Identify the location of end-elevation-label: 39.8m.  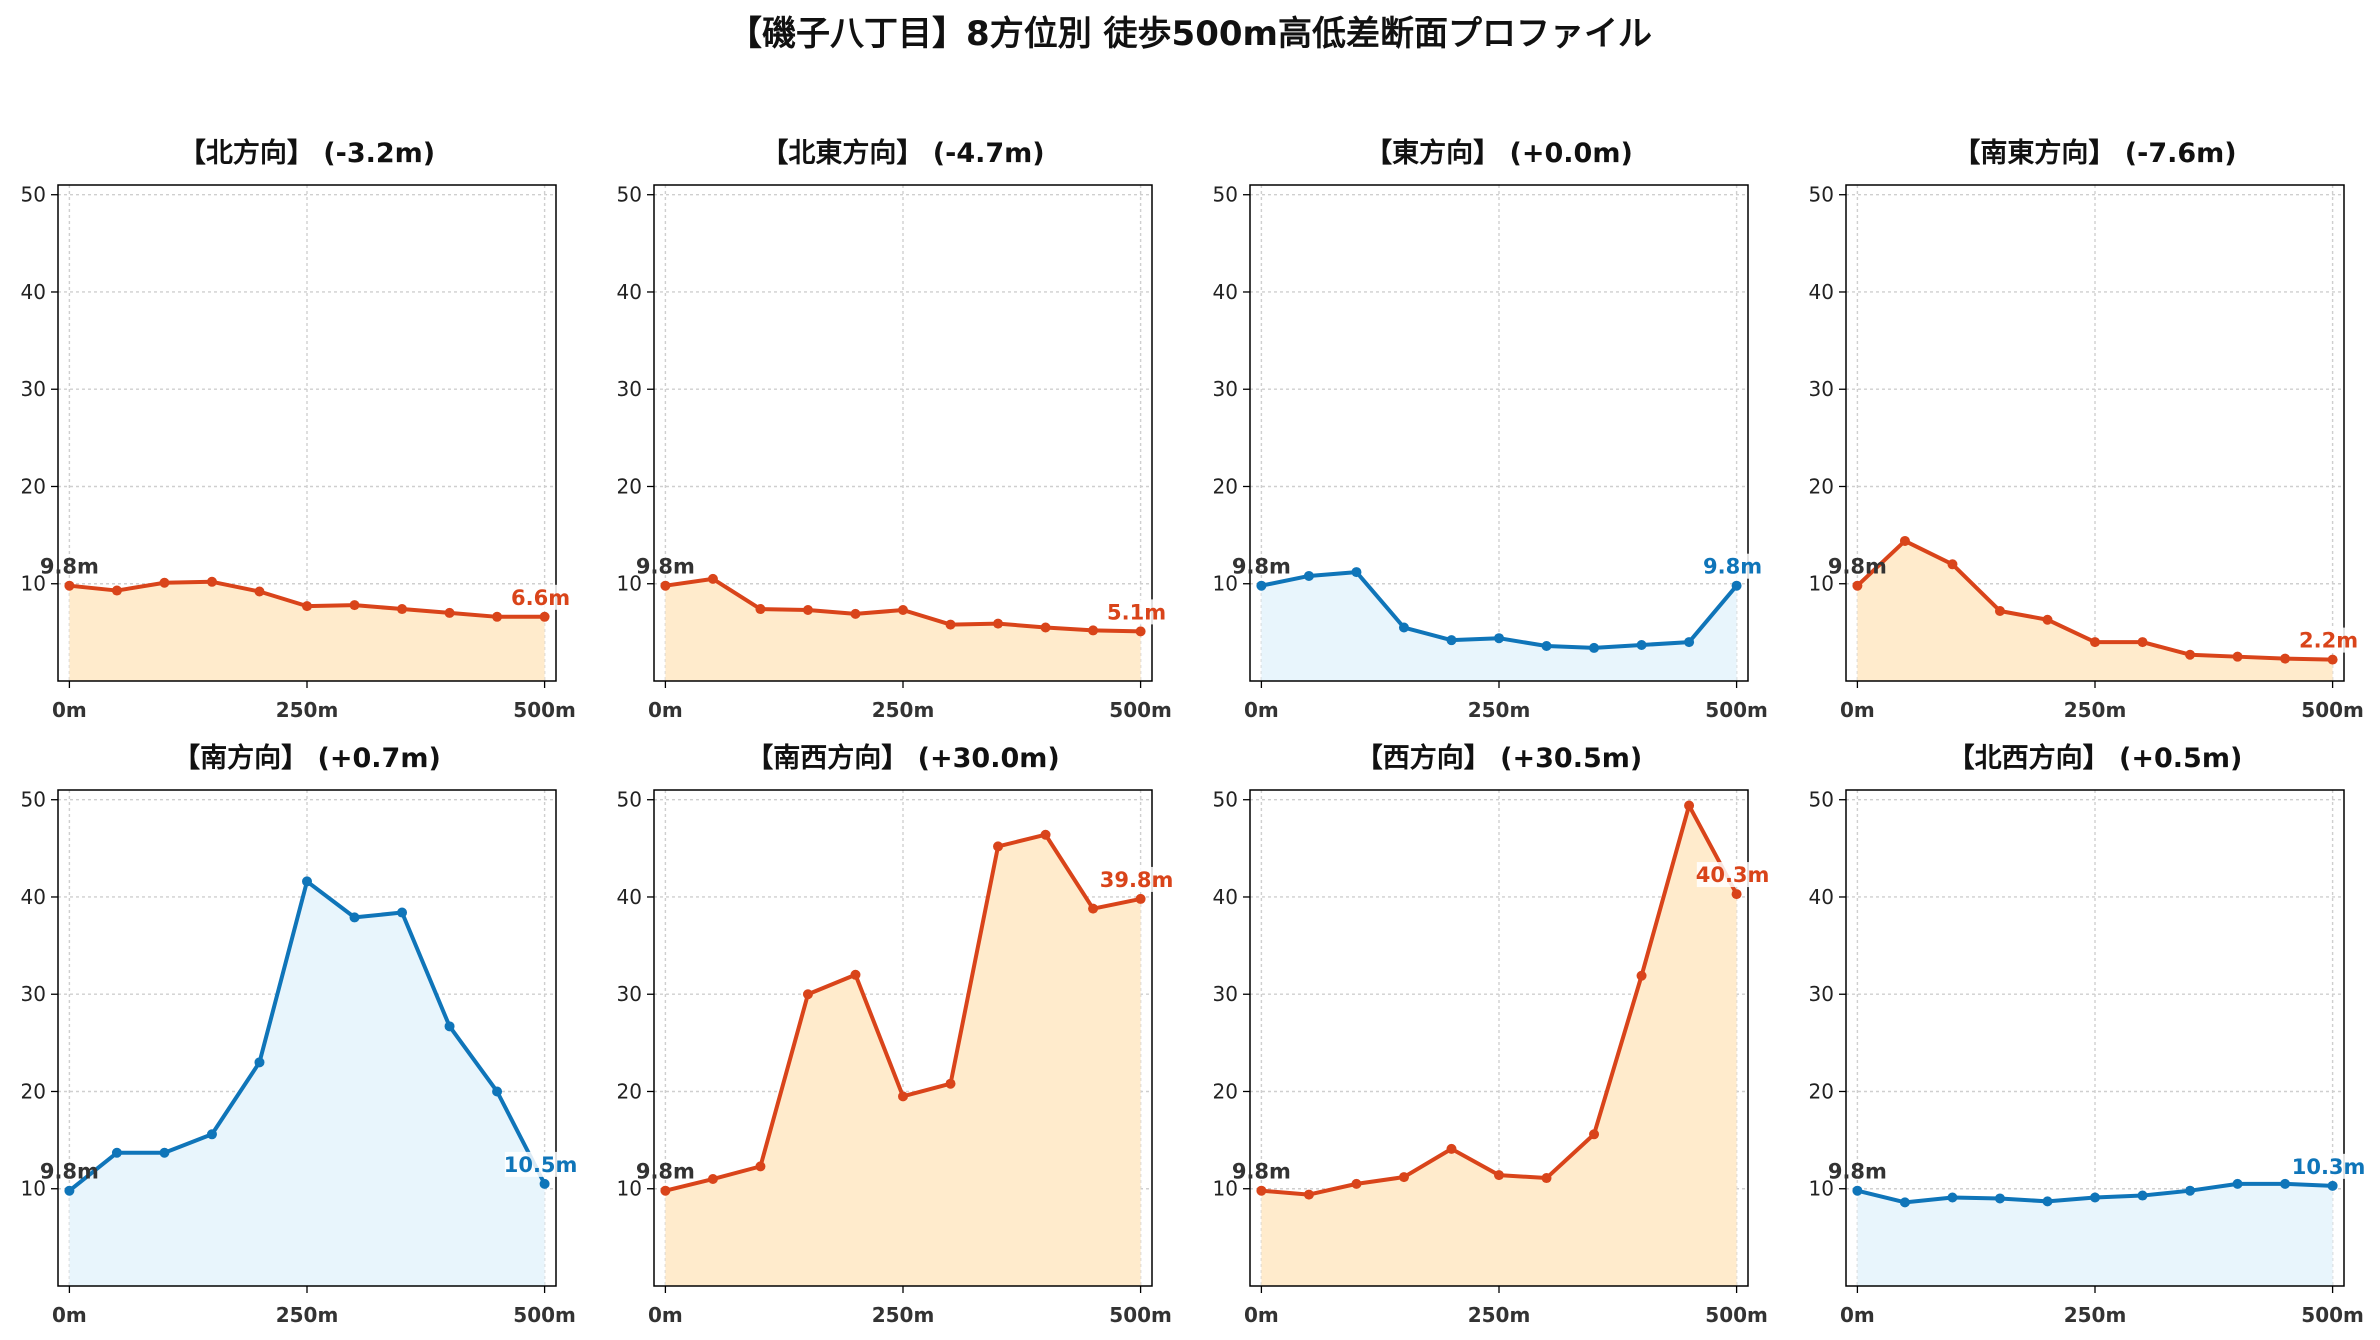
(1137, 880).